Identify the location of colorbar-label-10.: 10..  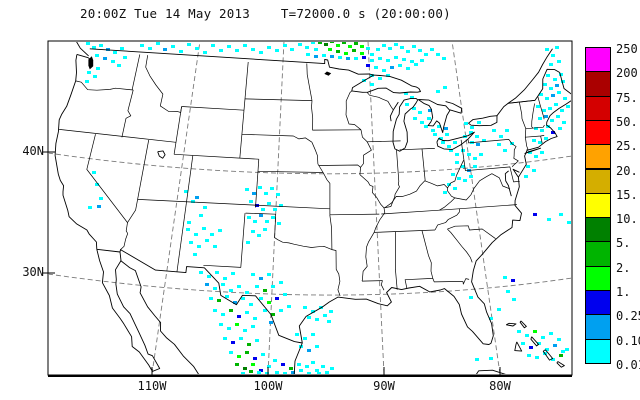
(627, 219).